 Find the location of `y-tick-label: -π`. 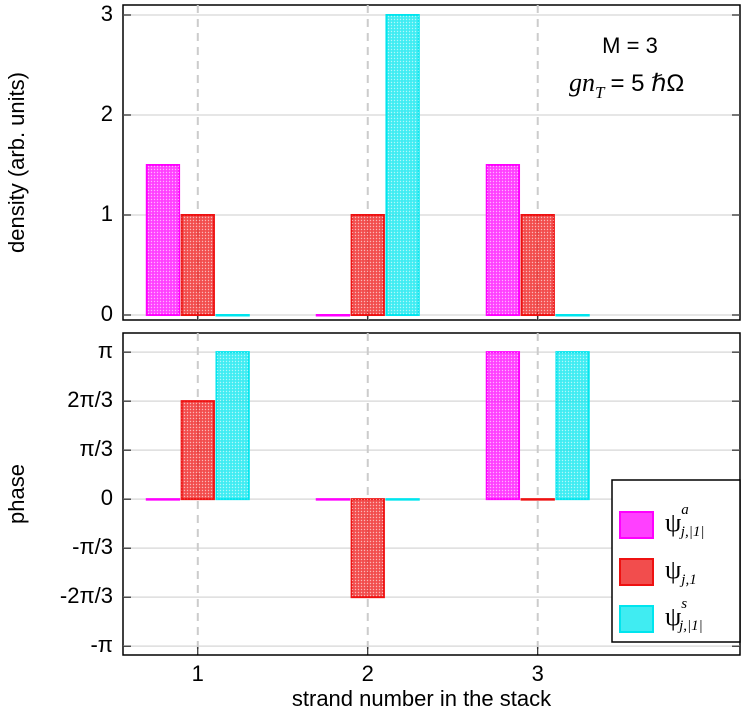

y-tick-label: -π is located at coordinates (101, 644).